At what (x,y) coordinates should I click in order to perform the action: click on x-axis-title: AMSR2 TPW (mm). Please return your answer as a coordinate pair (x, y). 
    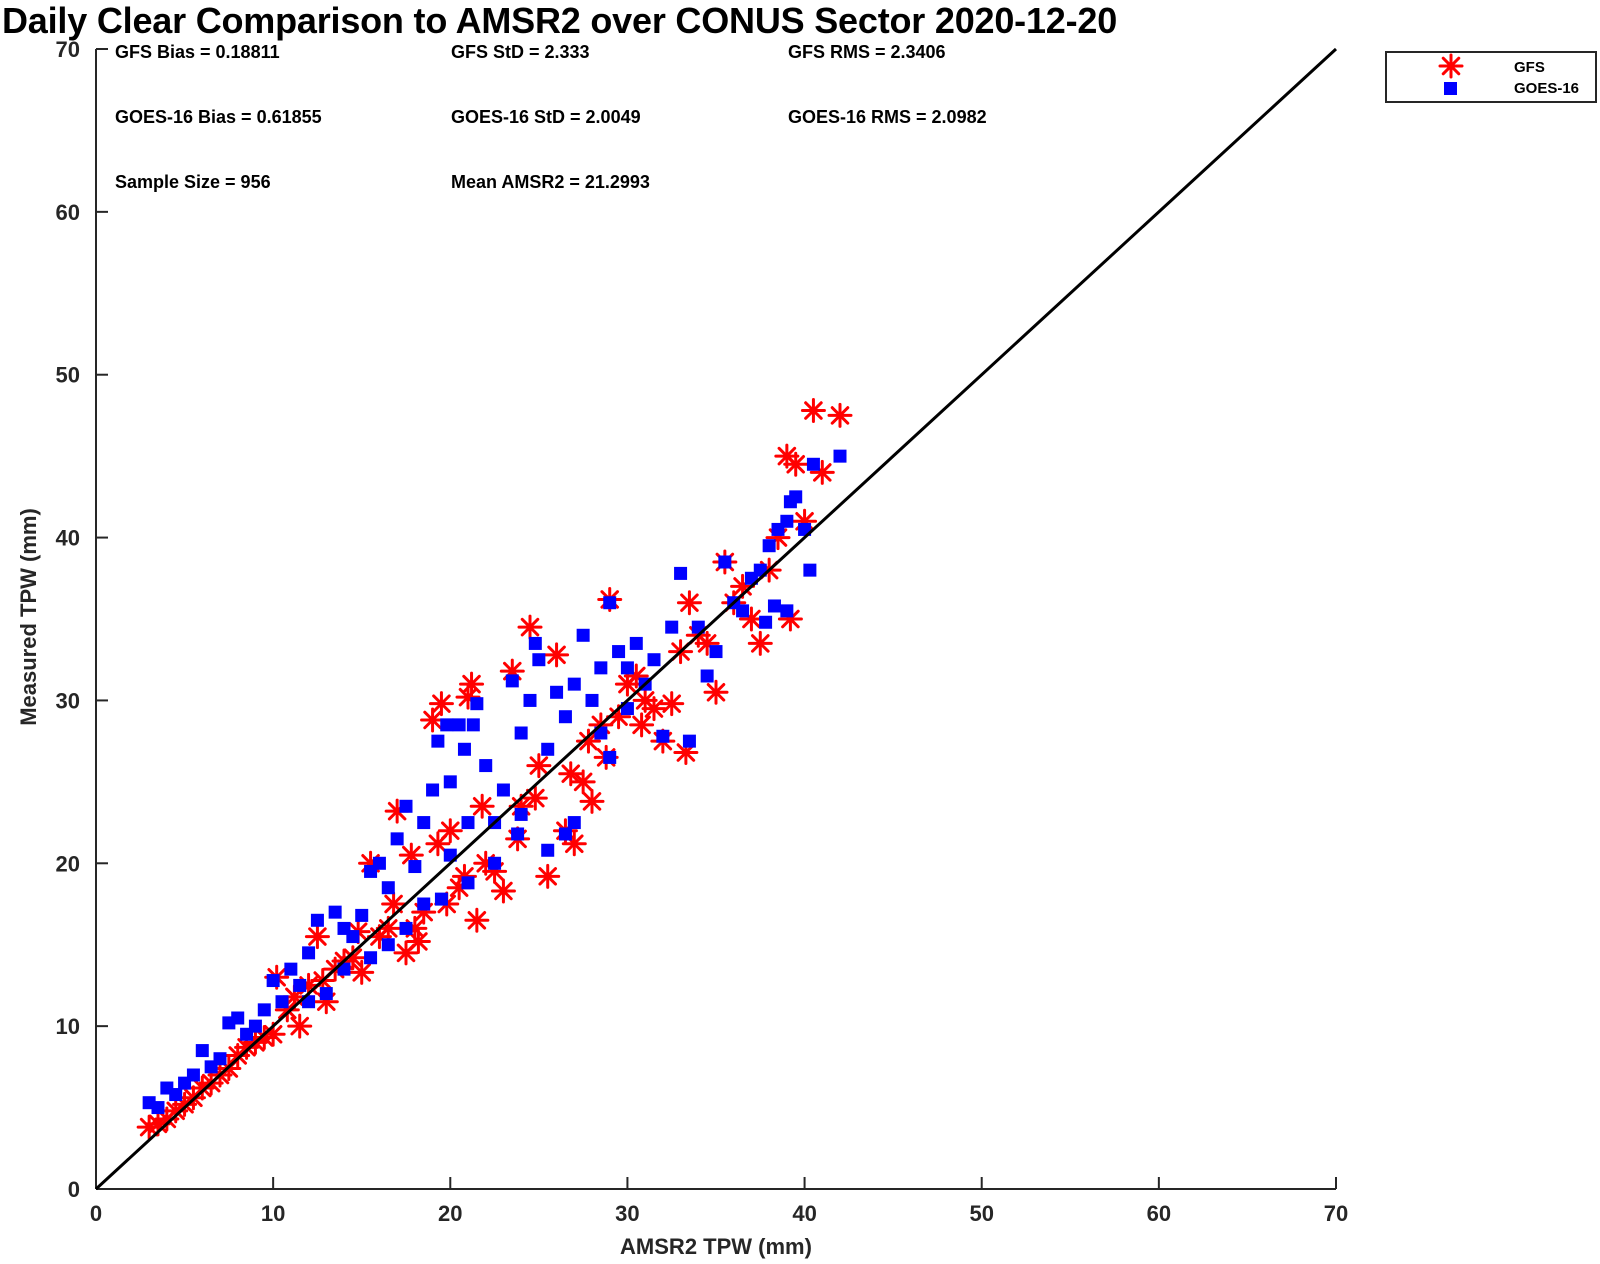
    Looking at the image, I should click on (716, 1246).